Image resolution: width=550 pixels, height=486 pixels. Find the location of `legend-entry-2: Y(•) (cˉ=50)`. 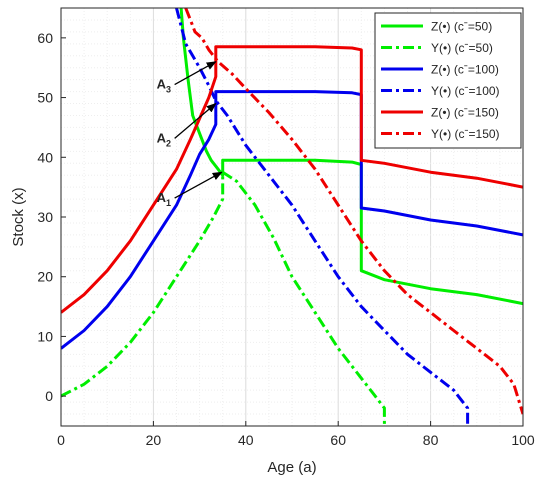

legend-entry-2: Y(•) (cˉ=50) is located at coordinates (462, 48).